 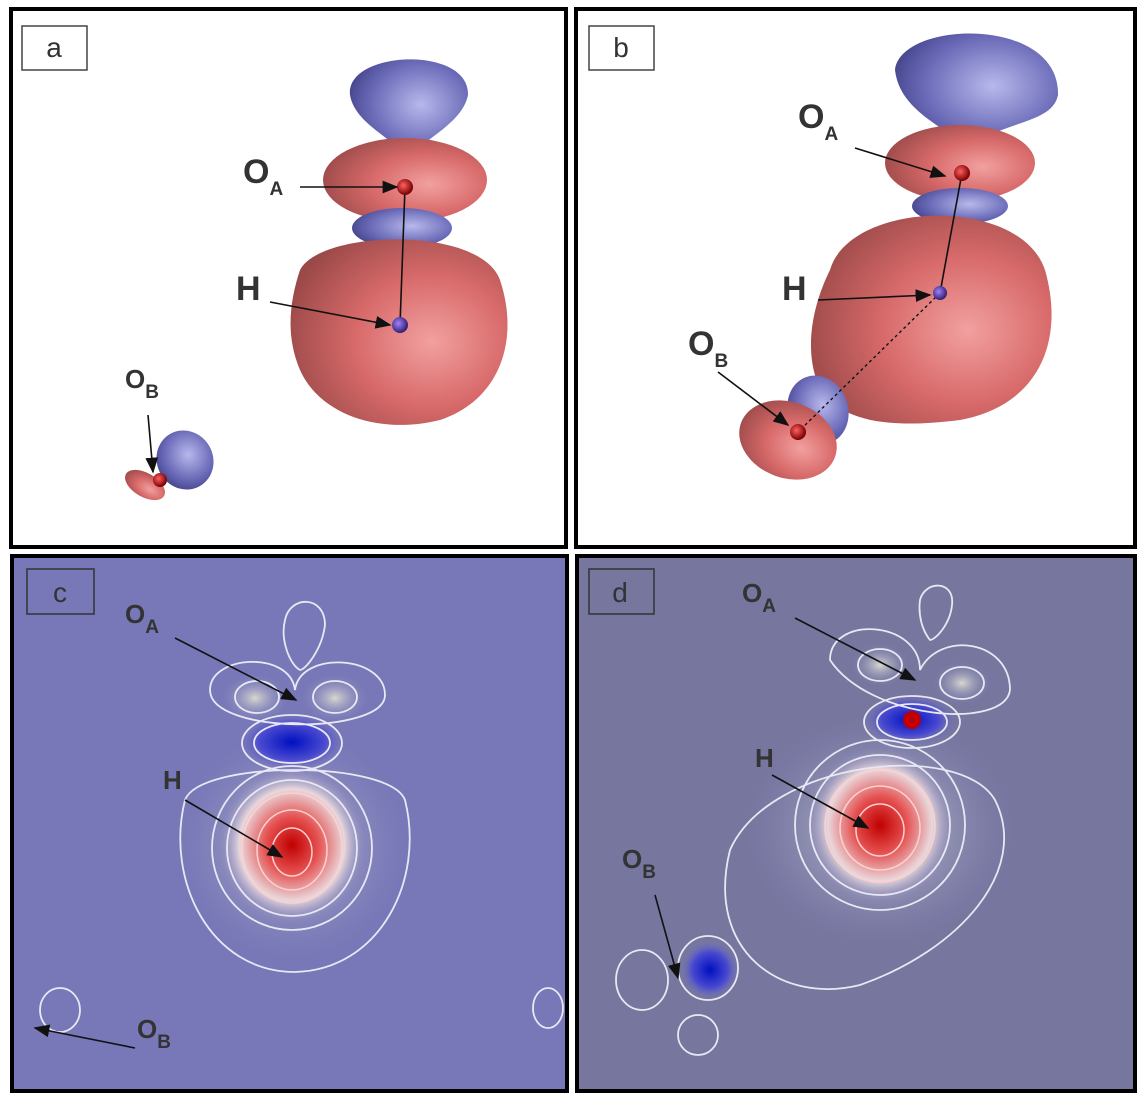 I want to click on label-text: b, so click(x=621, y=47).